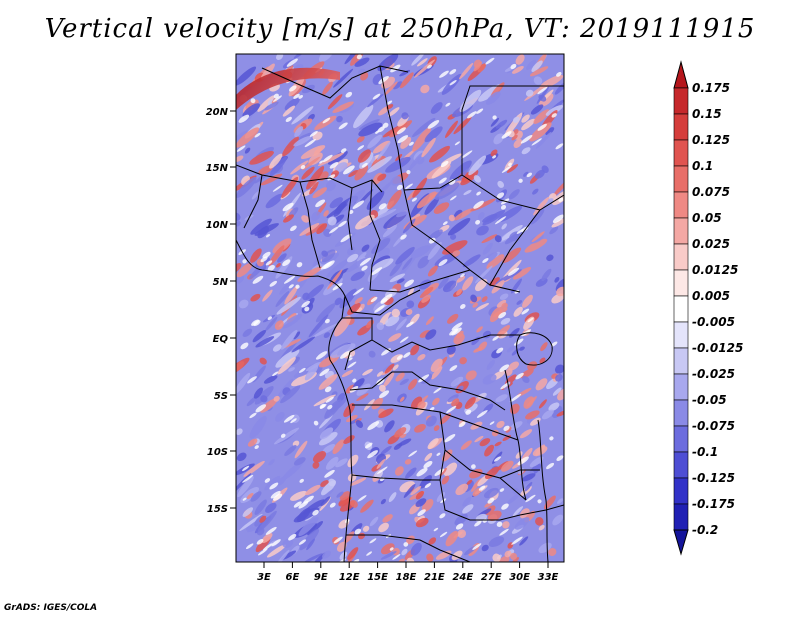  Describe the element at coordinates (713, 504) in the screenshot. I see `colorbar-label: -0.175` at that location.